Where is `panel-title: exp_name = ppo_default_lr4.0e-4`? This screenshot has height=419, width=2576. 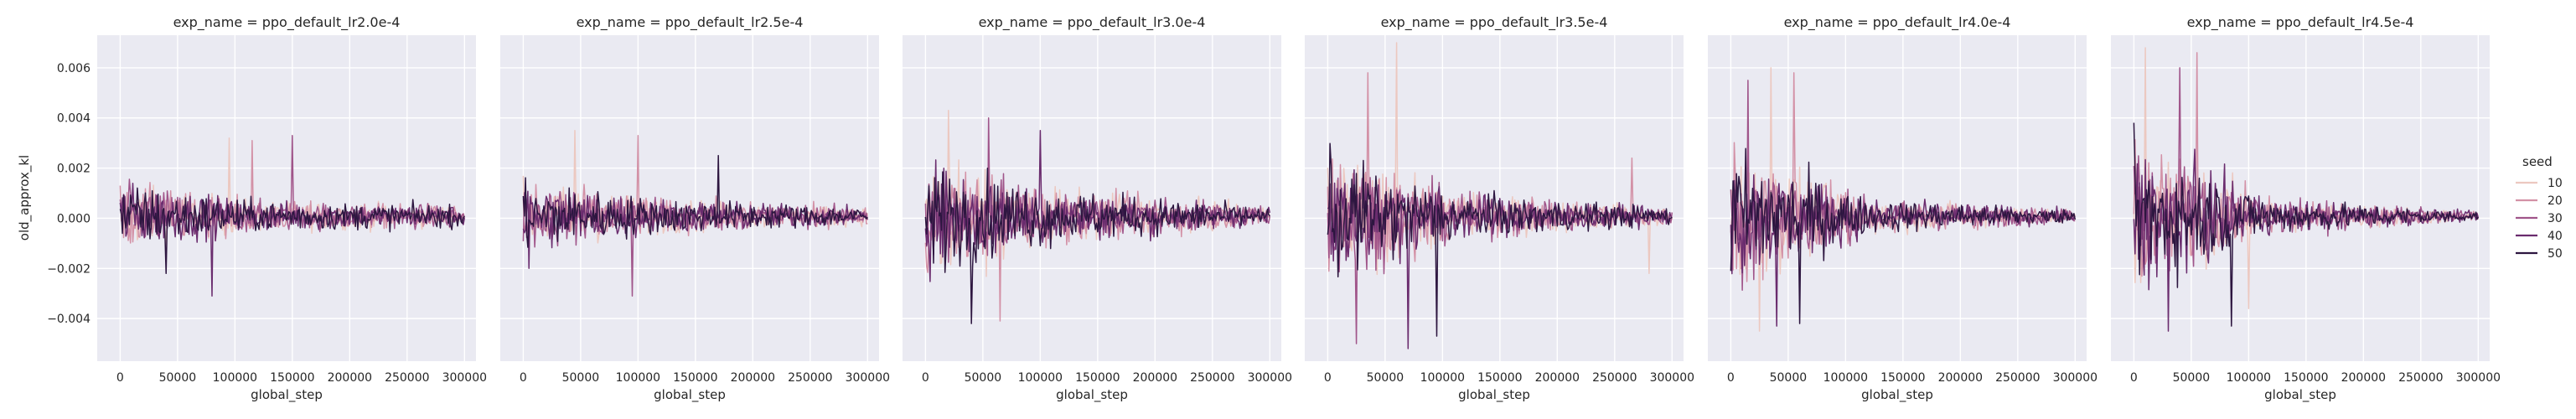 panel-title: exp_name = ppo_default_lr4.0e-4 is located at coordinates (1897, 22).